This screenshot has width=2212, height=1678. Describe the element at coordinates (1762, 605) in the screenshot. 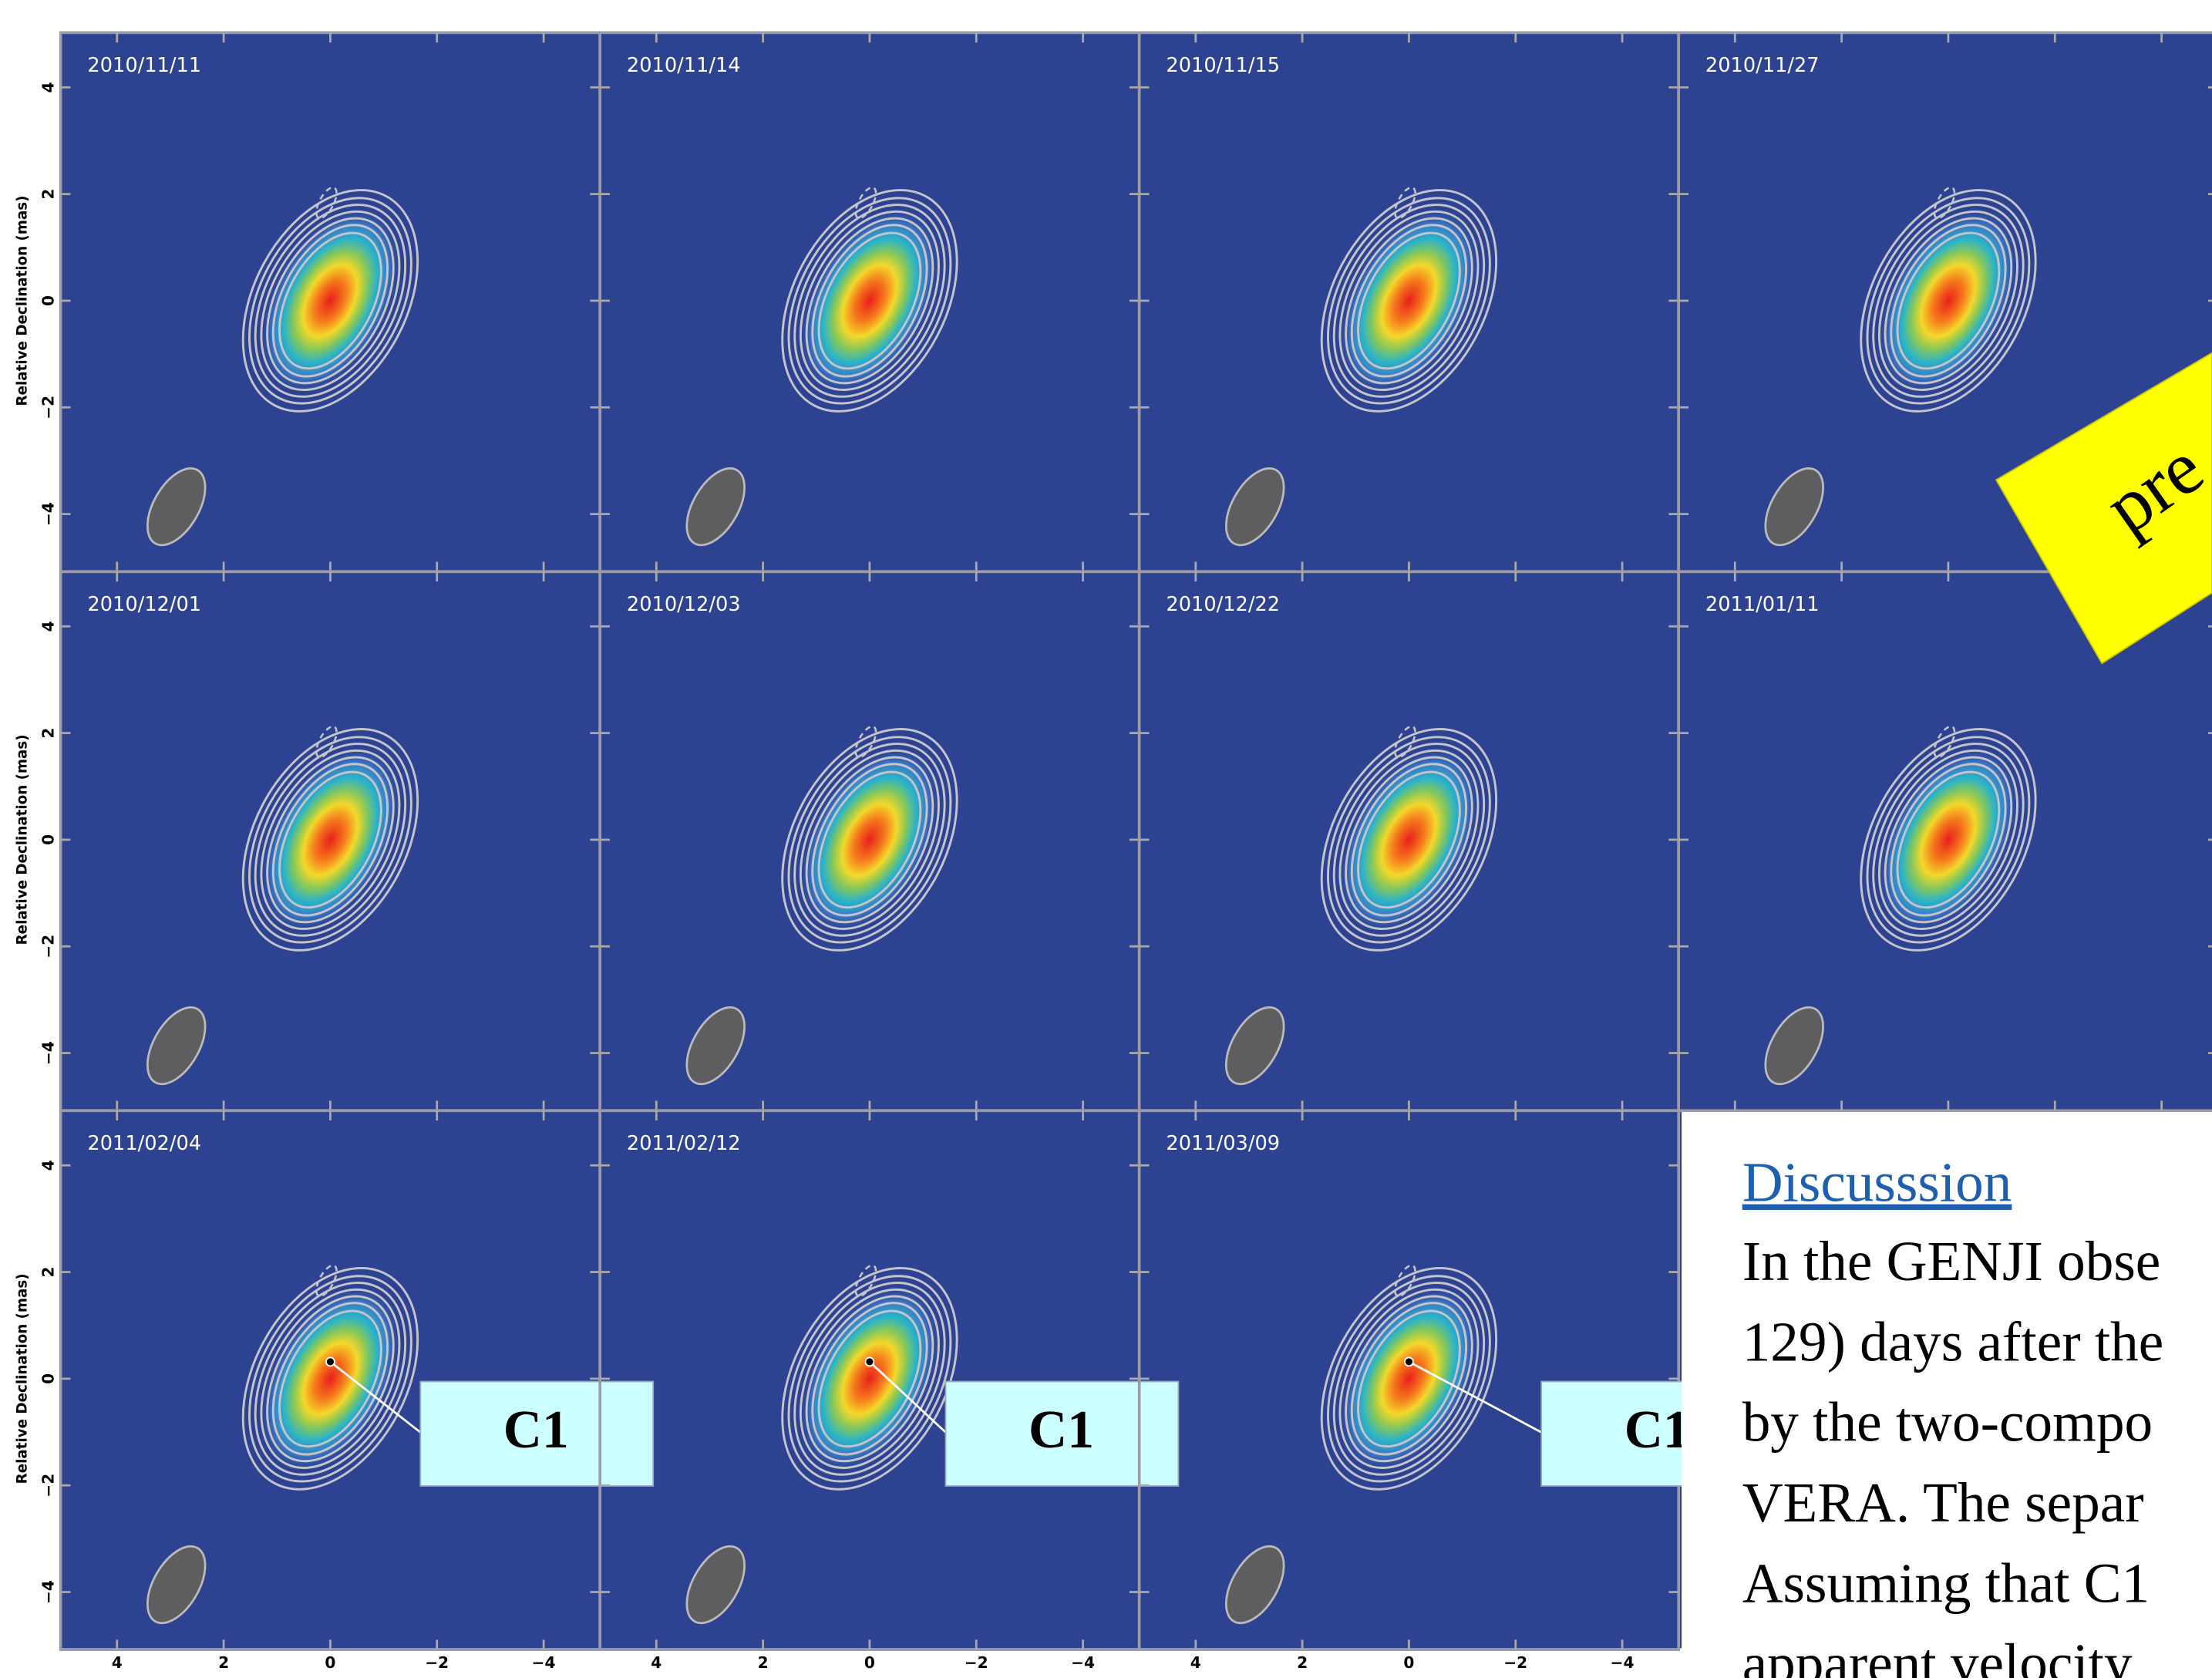

I see `panel-date: 2011/01/11` at that location.